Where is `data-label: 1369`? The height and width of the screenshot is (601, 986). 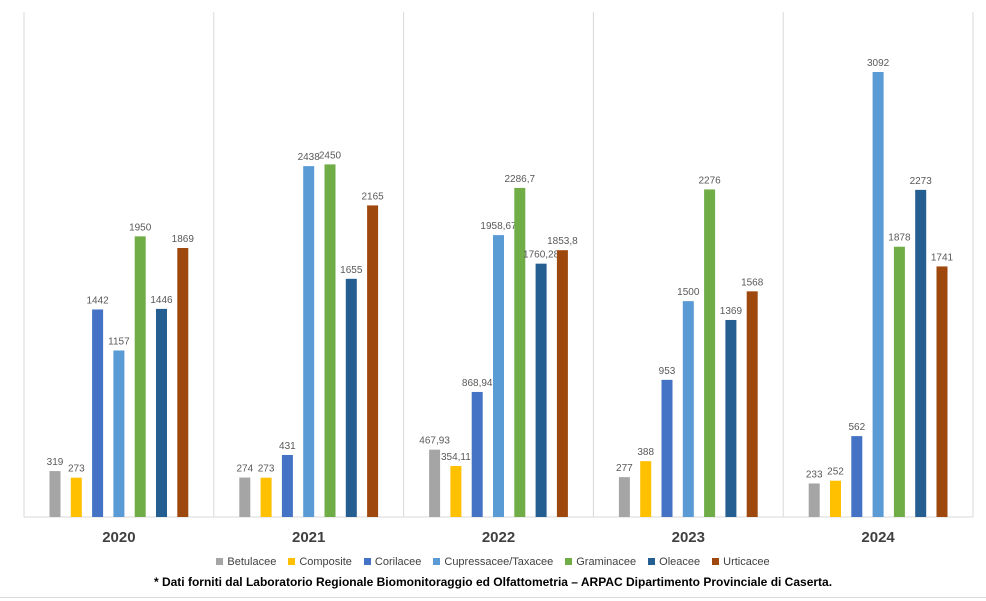
data-label: 1369 is located at coordinates (731, 311).